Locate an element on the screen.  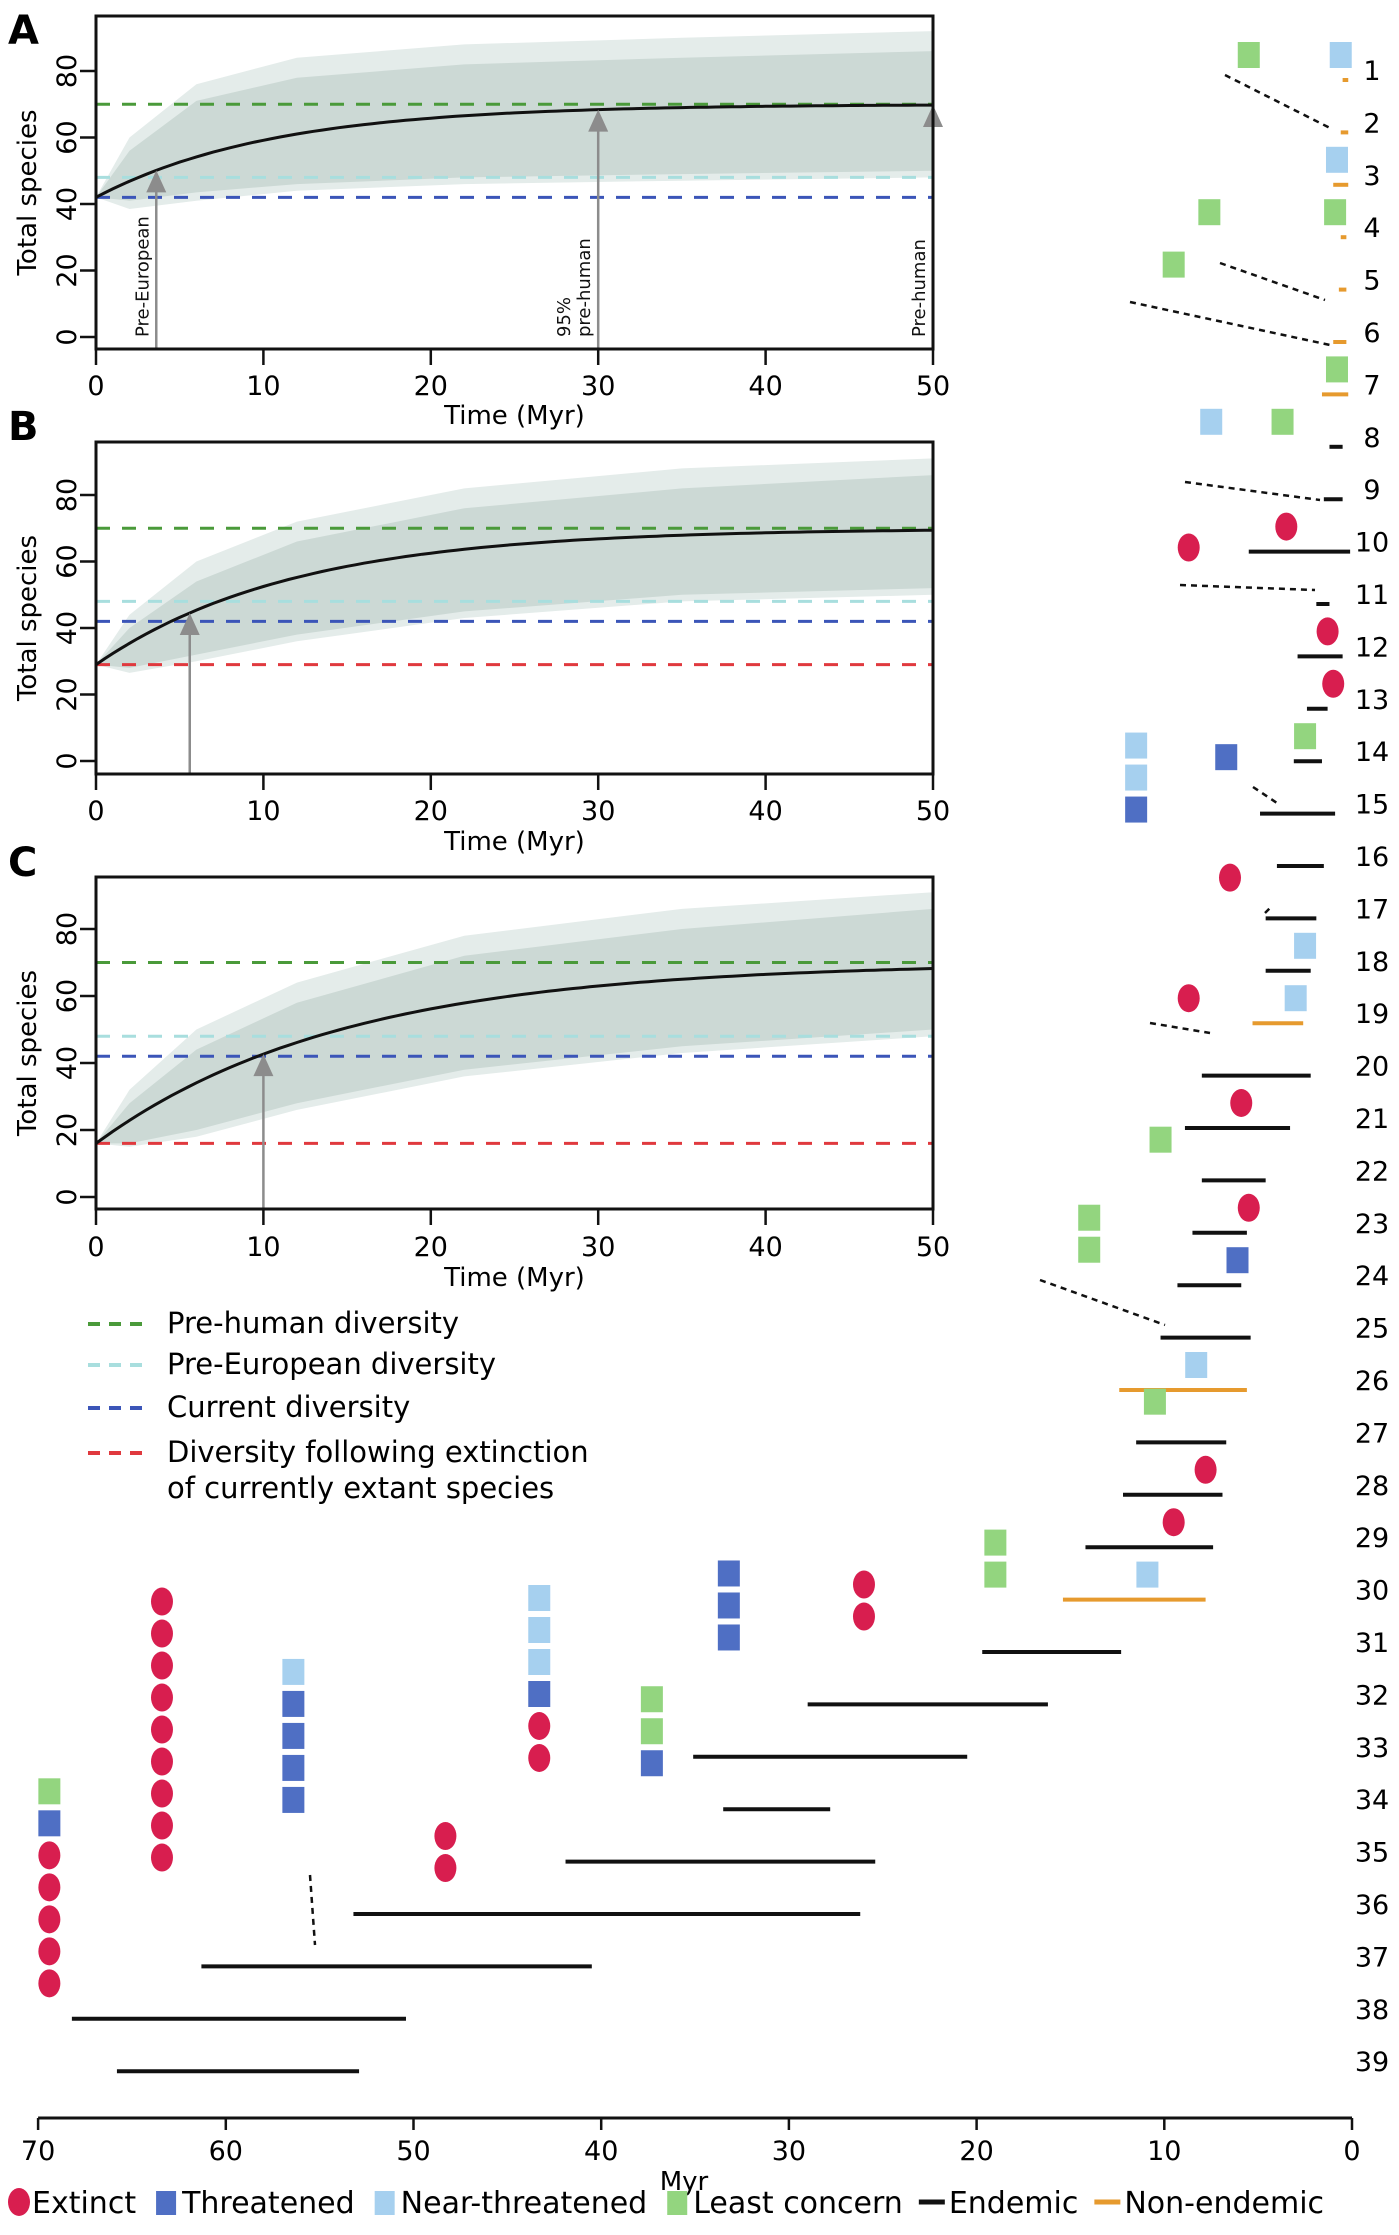
legend-threatened-icon is located at coordinates (166, 2203).